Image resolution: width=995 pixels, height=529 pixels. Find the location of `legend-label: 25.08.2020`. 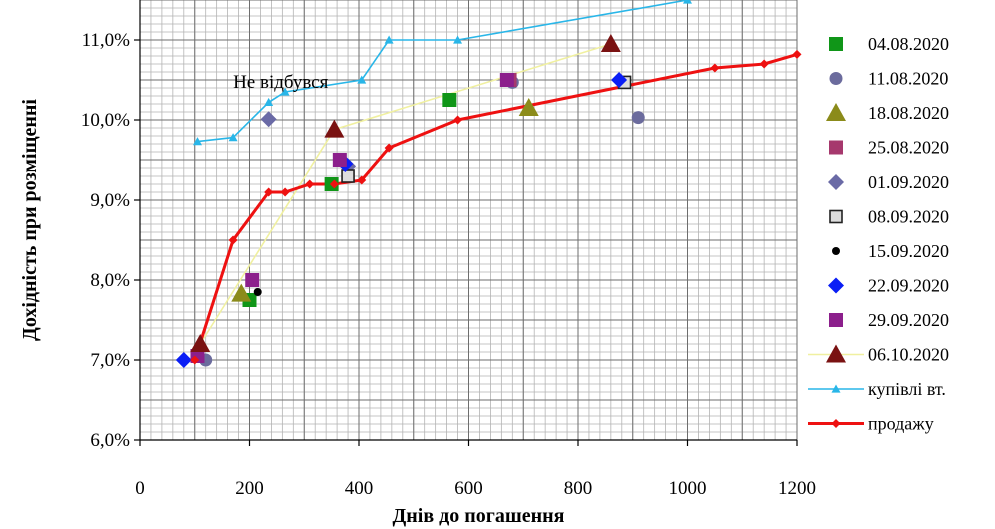

legend-label: 25.08.2020 is located at coordinates (908, 148).